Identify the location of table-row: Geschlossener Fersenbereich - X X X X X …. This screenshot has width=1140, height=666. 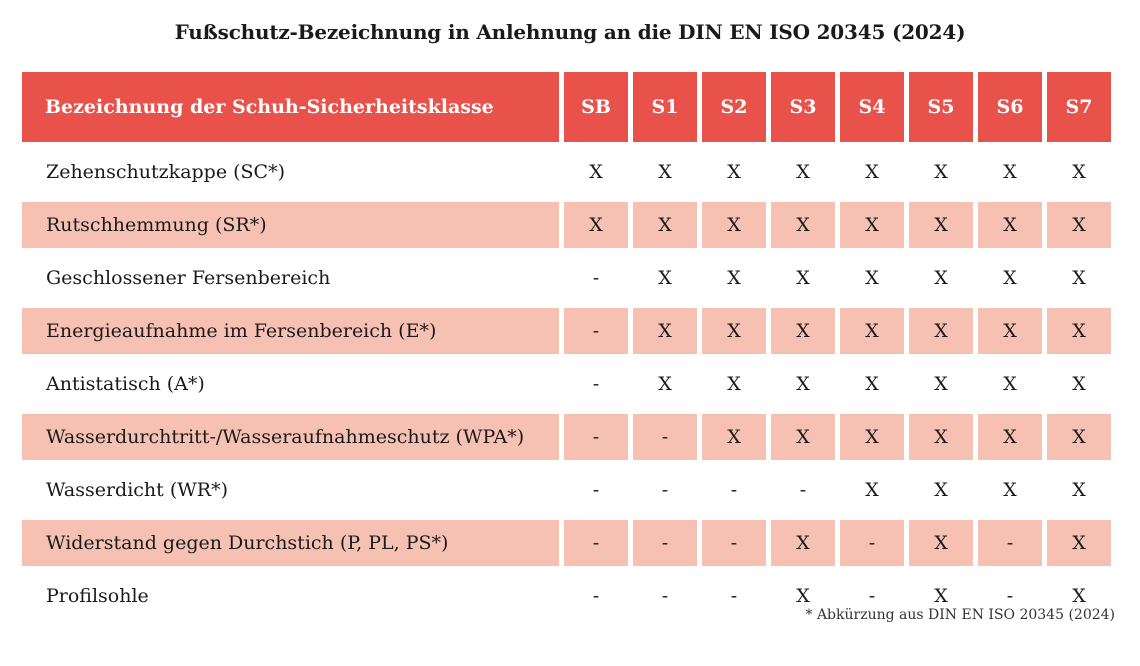
(566, 278).